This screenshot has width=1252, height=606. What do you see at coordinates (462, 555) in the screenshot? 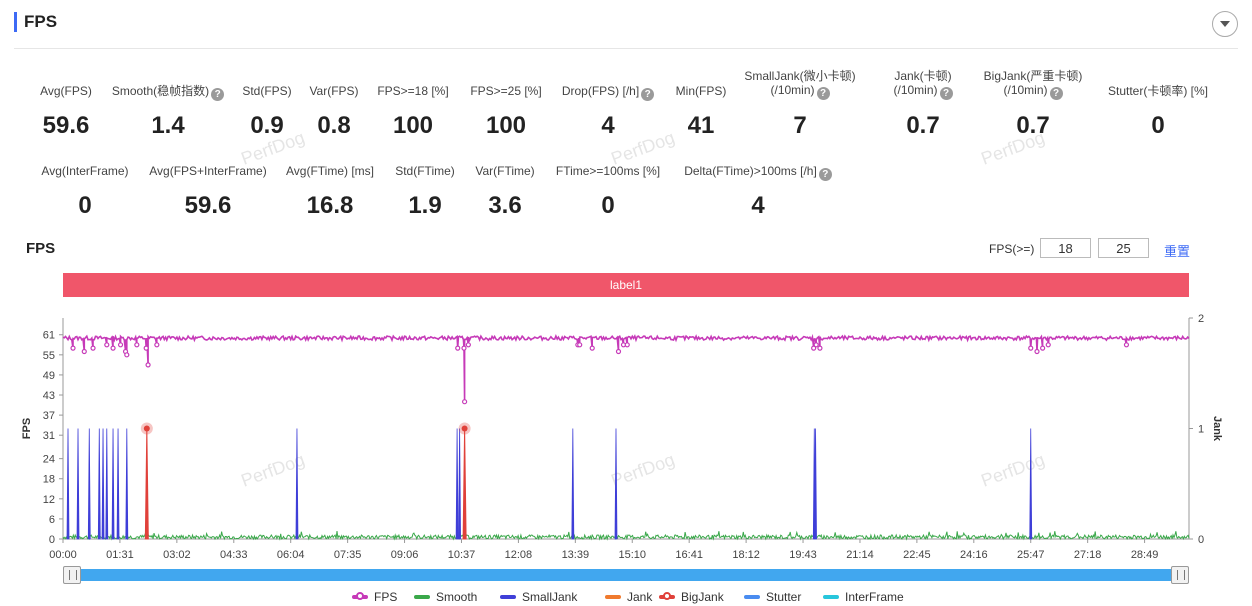
I see `x-tick-label: 10:37` at bounding box center [462, 555].